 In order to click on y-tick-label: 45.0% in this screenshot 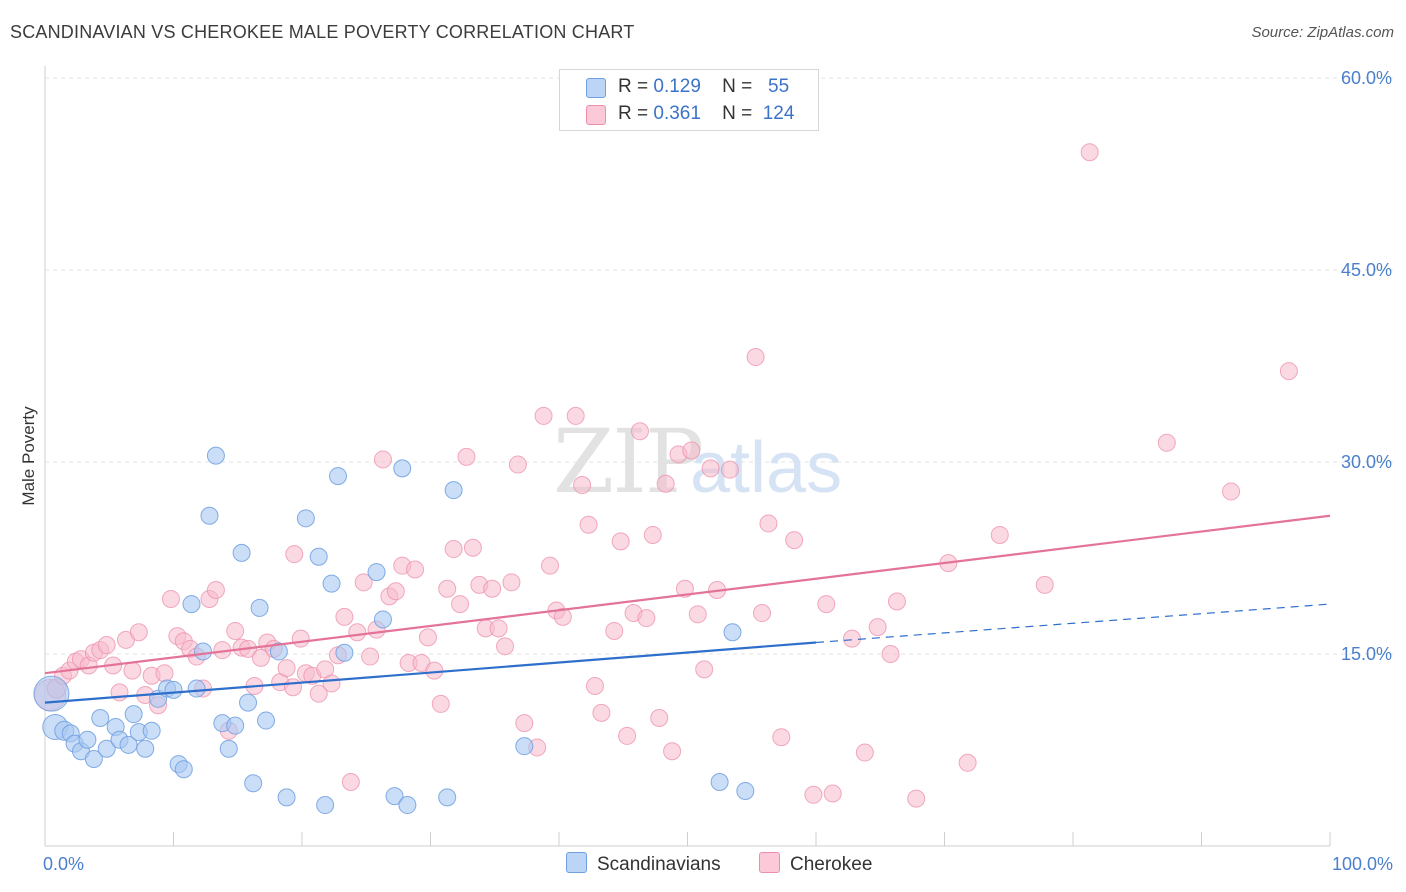, I will do `click(1366, 270)`.